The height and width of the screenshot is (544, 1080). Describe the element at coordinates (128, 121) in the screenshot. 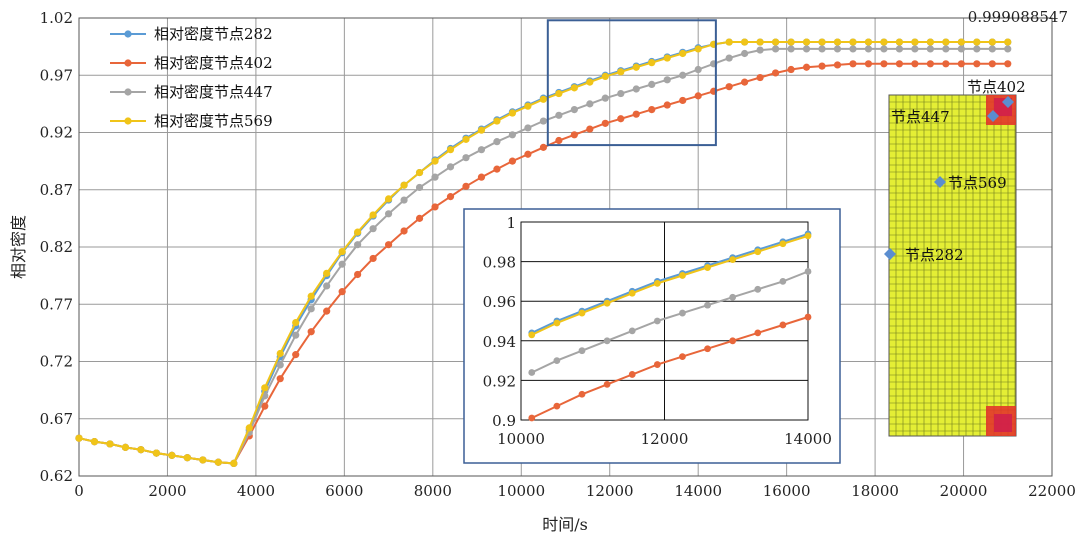

I see `legend-swatch-marker` at that location.